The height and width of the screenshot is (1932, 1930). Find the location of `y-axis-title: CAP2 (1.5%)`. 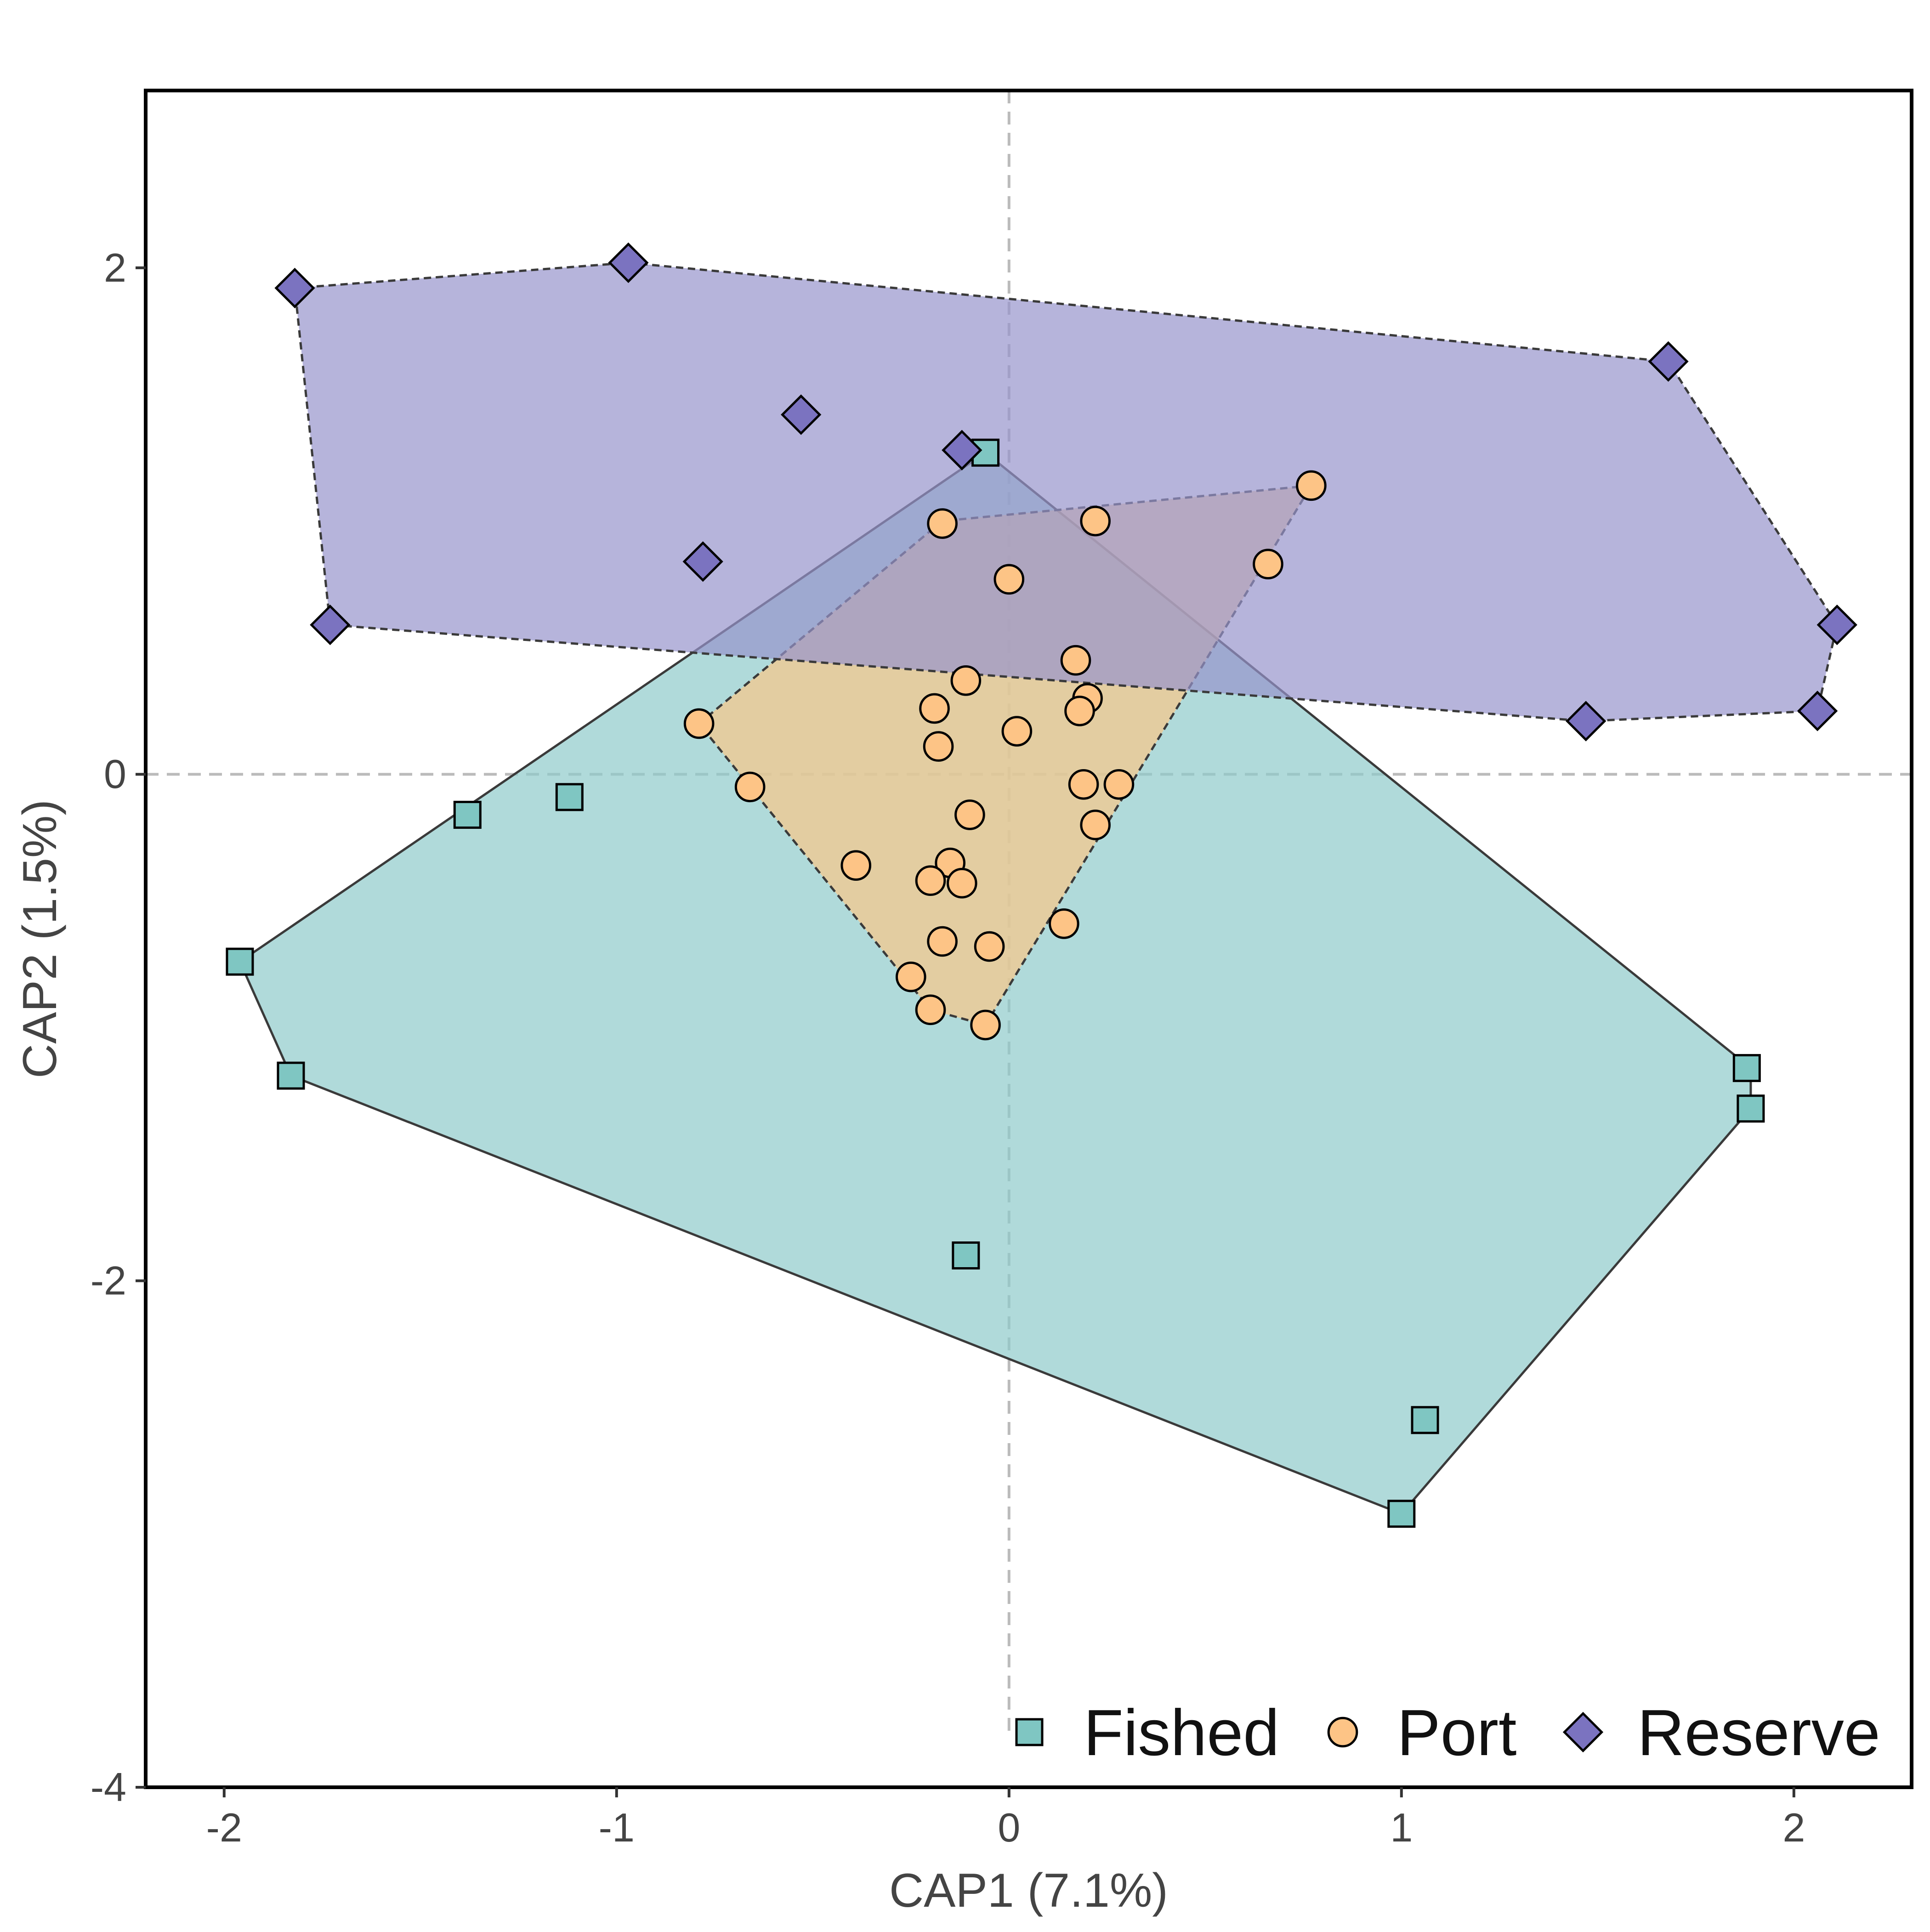

y-axis-title: CAP2 (1.5%) is located at coordinates (40, 938).